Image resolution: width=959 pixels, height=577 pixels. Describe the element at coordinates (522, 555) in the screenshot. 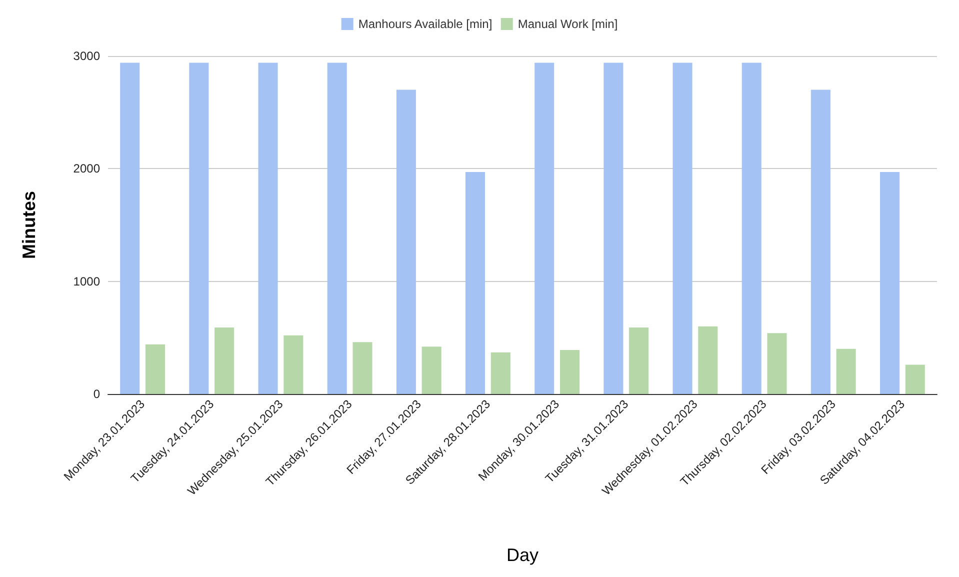

I see `x-axis-title: Day` at that location.